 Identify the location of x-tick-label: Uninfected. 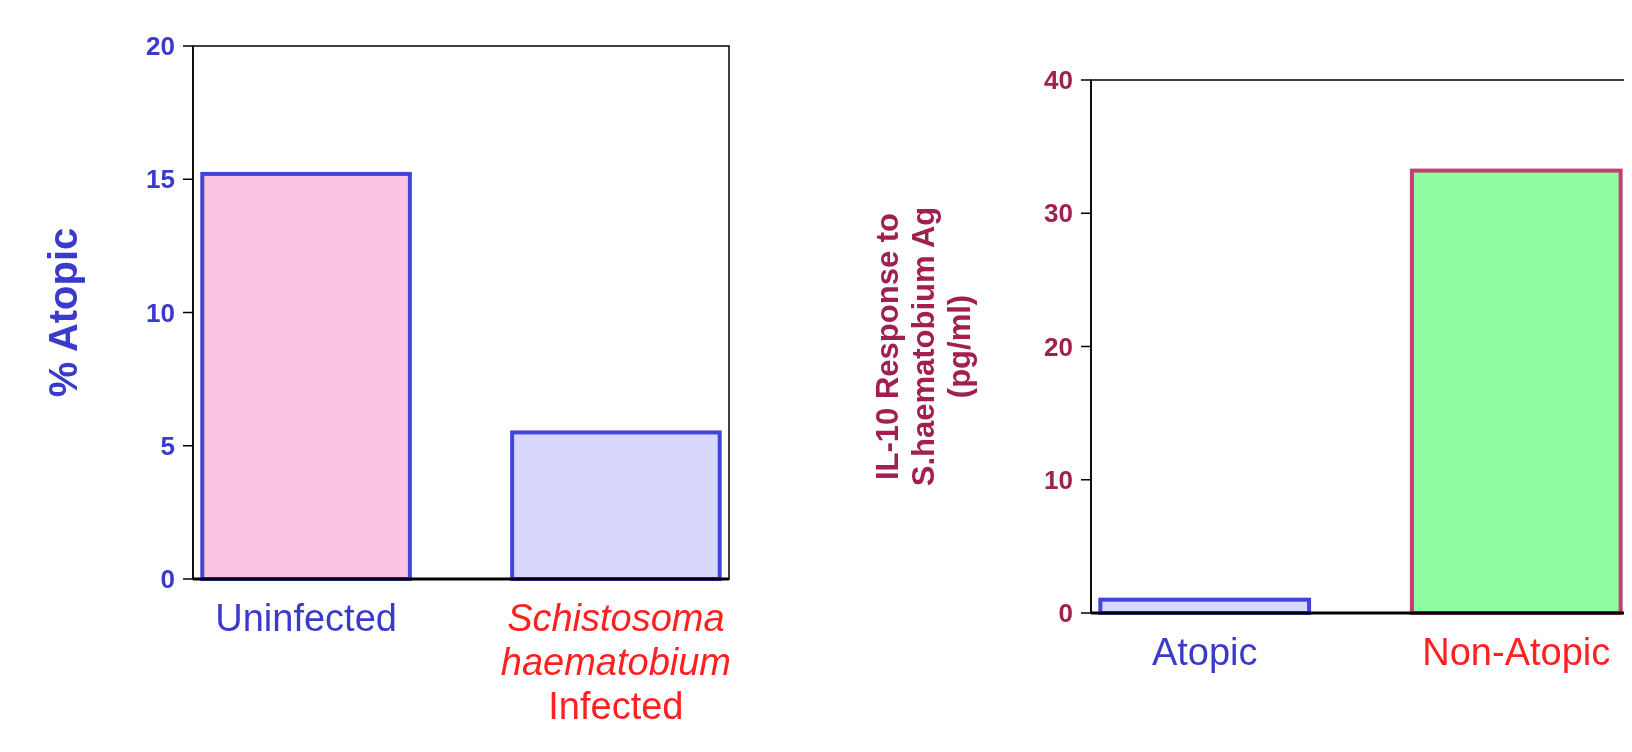
(306, 618).